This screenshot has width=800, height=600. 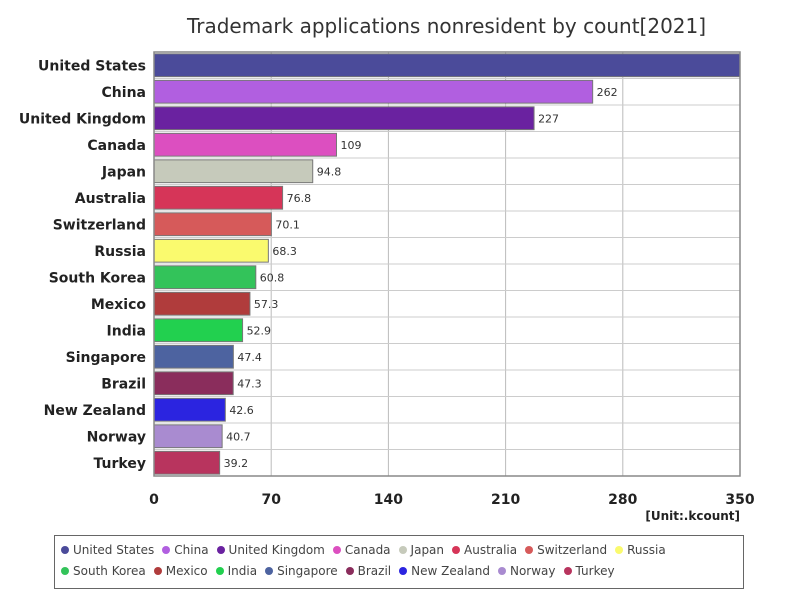 I want to click on legend-item: Norway, so click(x=526, y=570).